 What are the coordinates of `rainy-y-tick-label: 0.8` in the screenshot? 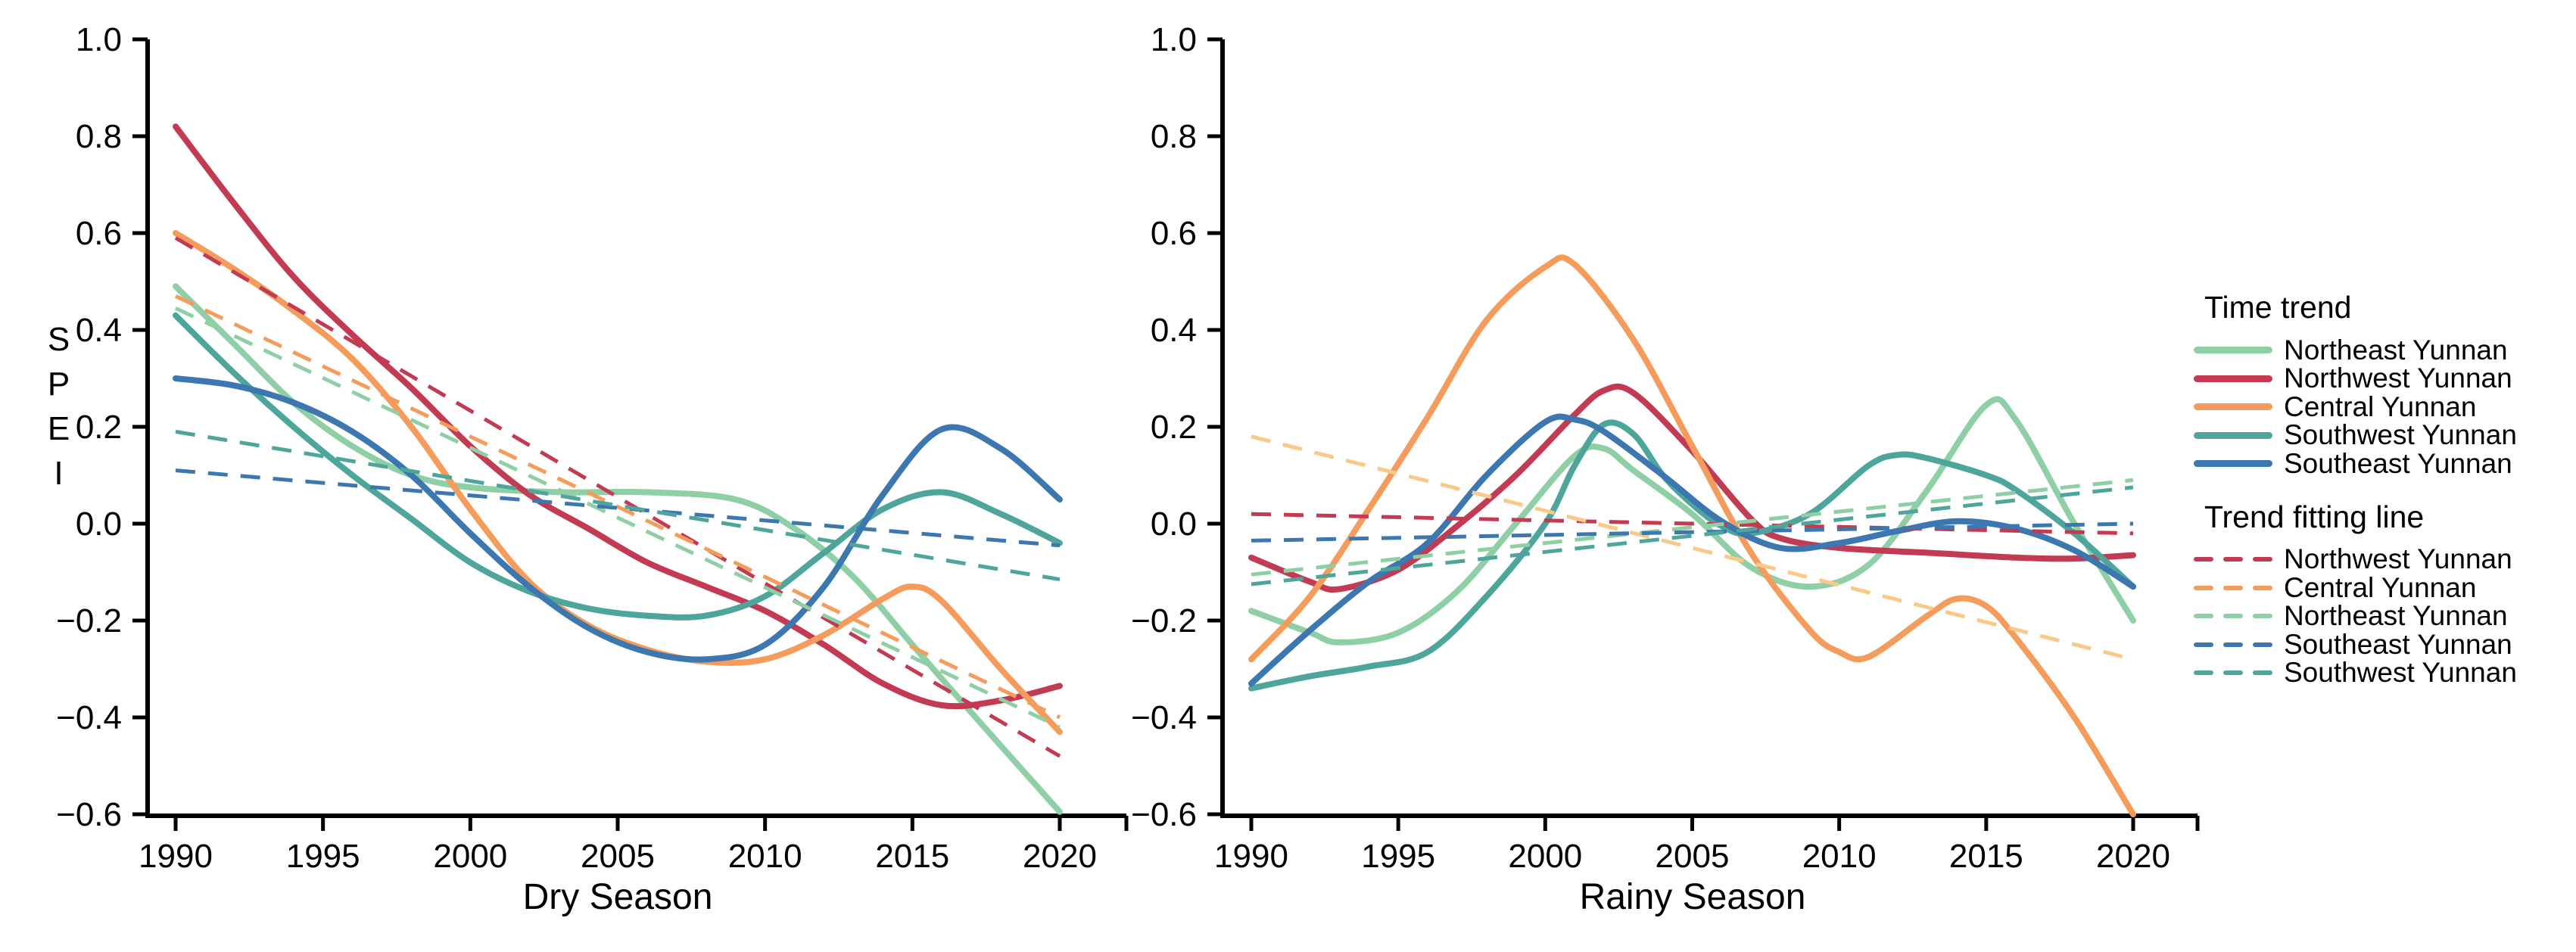 It's located at (1174, 136).